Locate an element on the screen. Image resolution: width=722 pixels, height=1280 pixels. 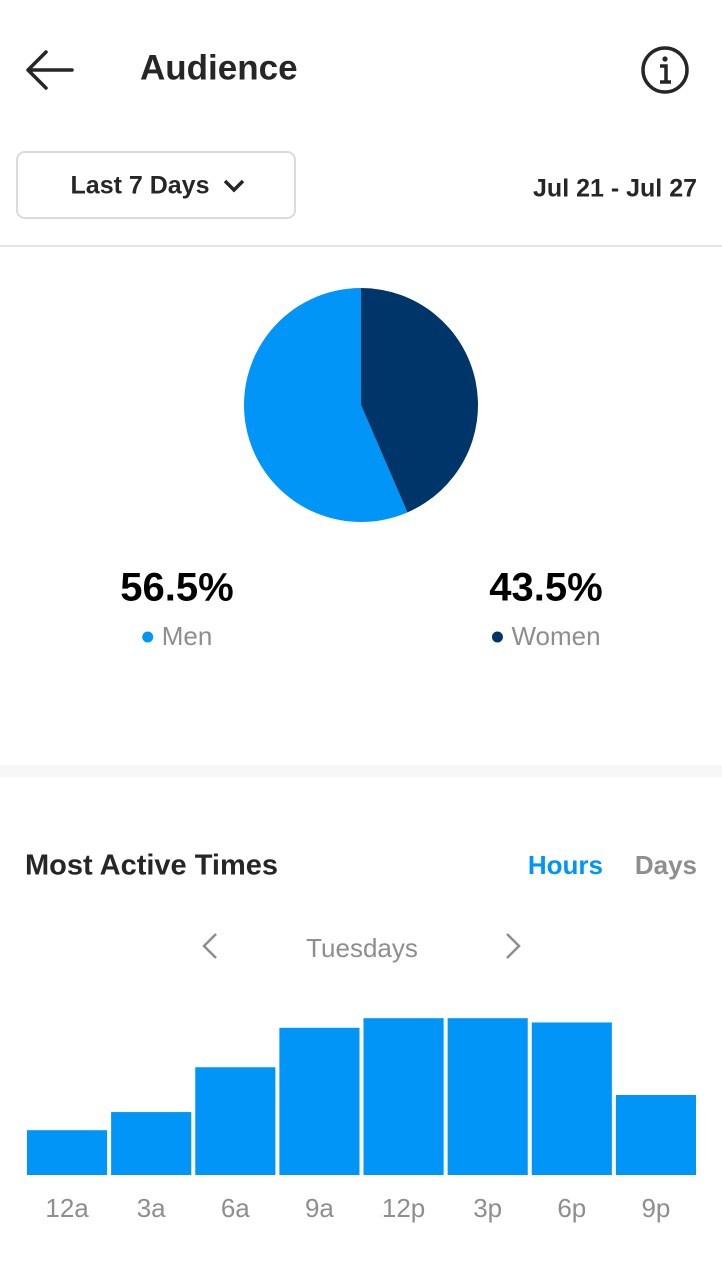
chevron-left is located at coordinates (209, 946).